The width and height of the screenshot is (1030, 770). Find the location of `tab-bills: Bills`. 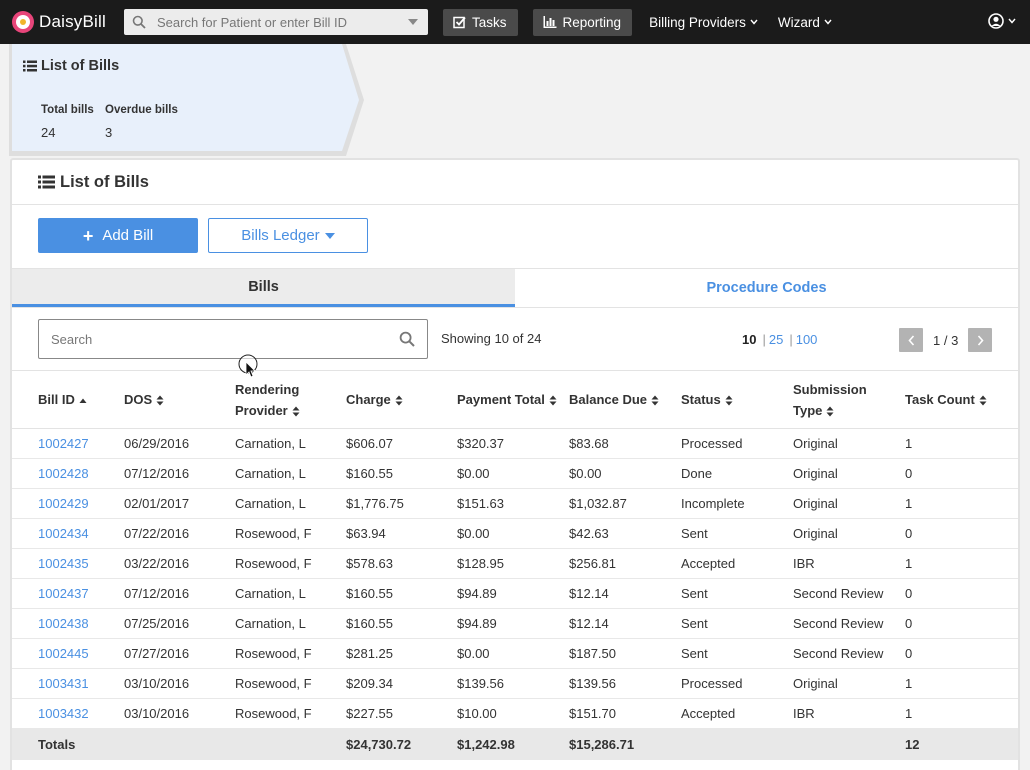

tab-bills: Bills is located at coordinates (263, 288).